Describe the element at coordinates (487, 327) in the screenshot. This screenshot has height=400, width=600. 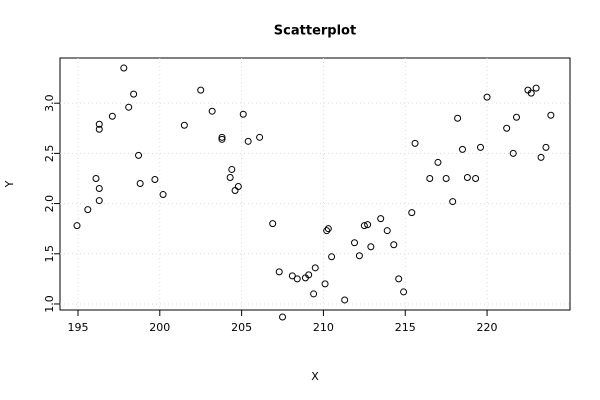
I see `x-tick-label: 220` at that location.